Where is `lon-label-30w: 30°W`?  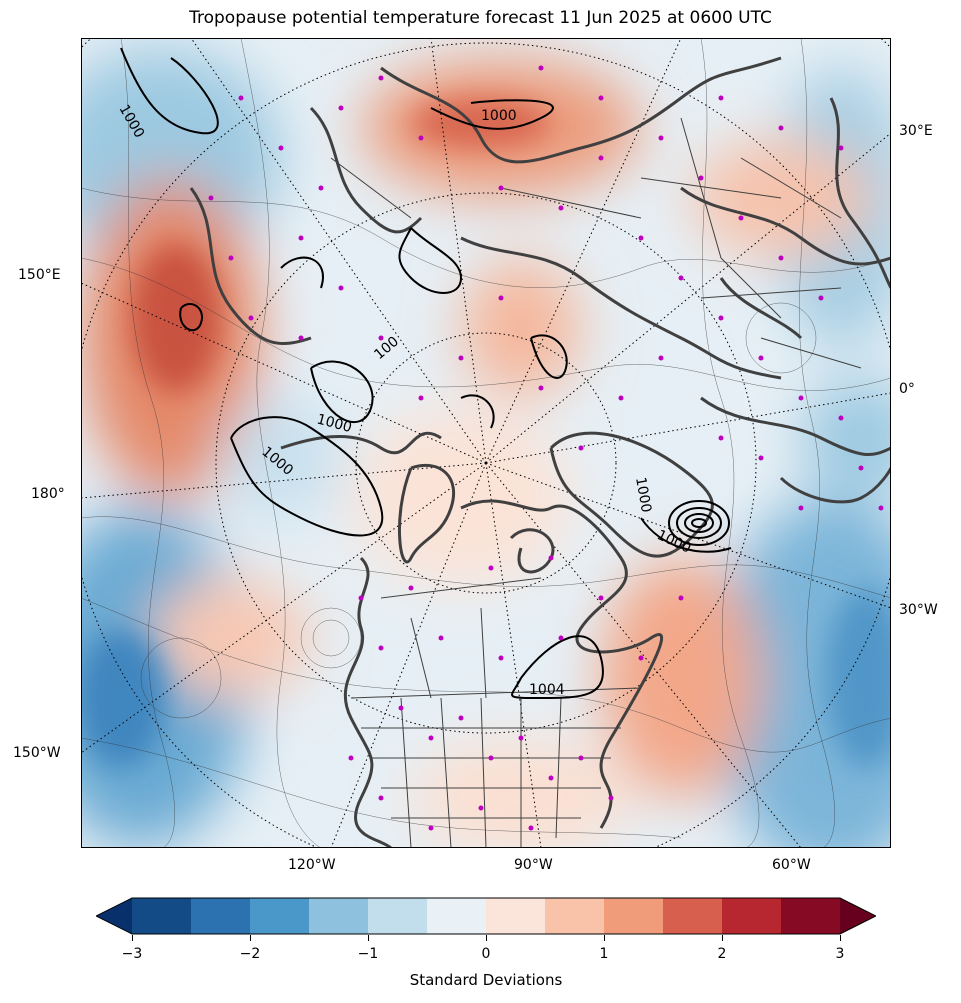
lon-label-30w: 30°W is located at coordinates (918, 610).